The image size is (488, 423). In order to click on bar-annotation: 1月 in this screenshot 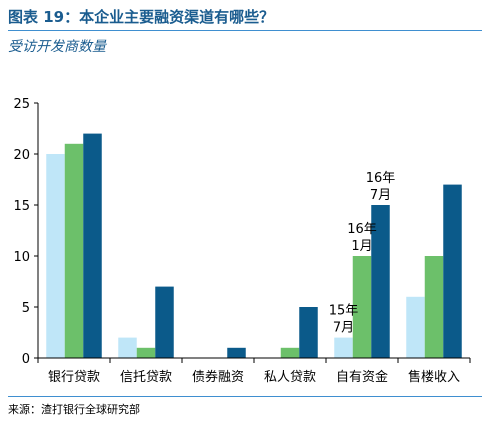, I will do `click(361, 246)`.